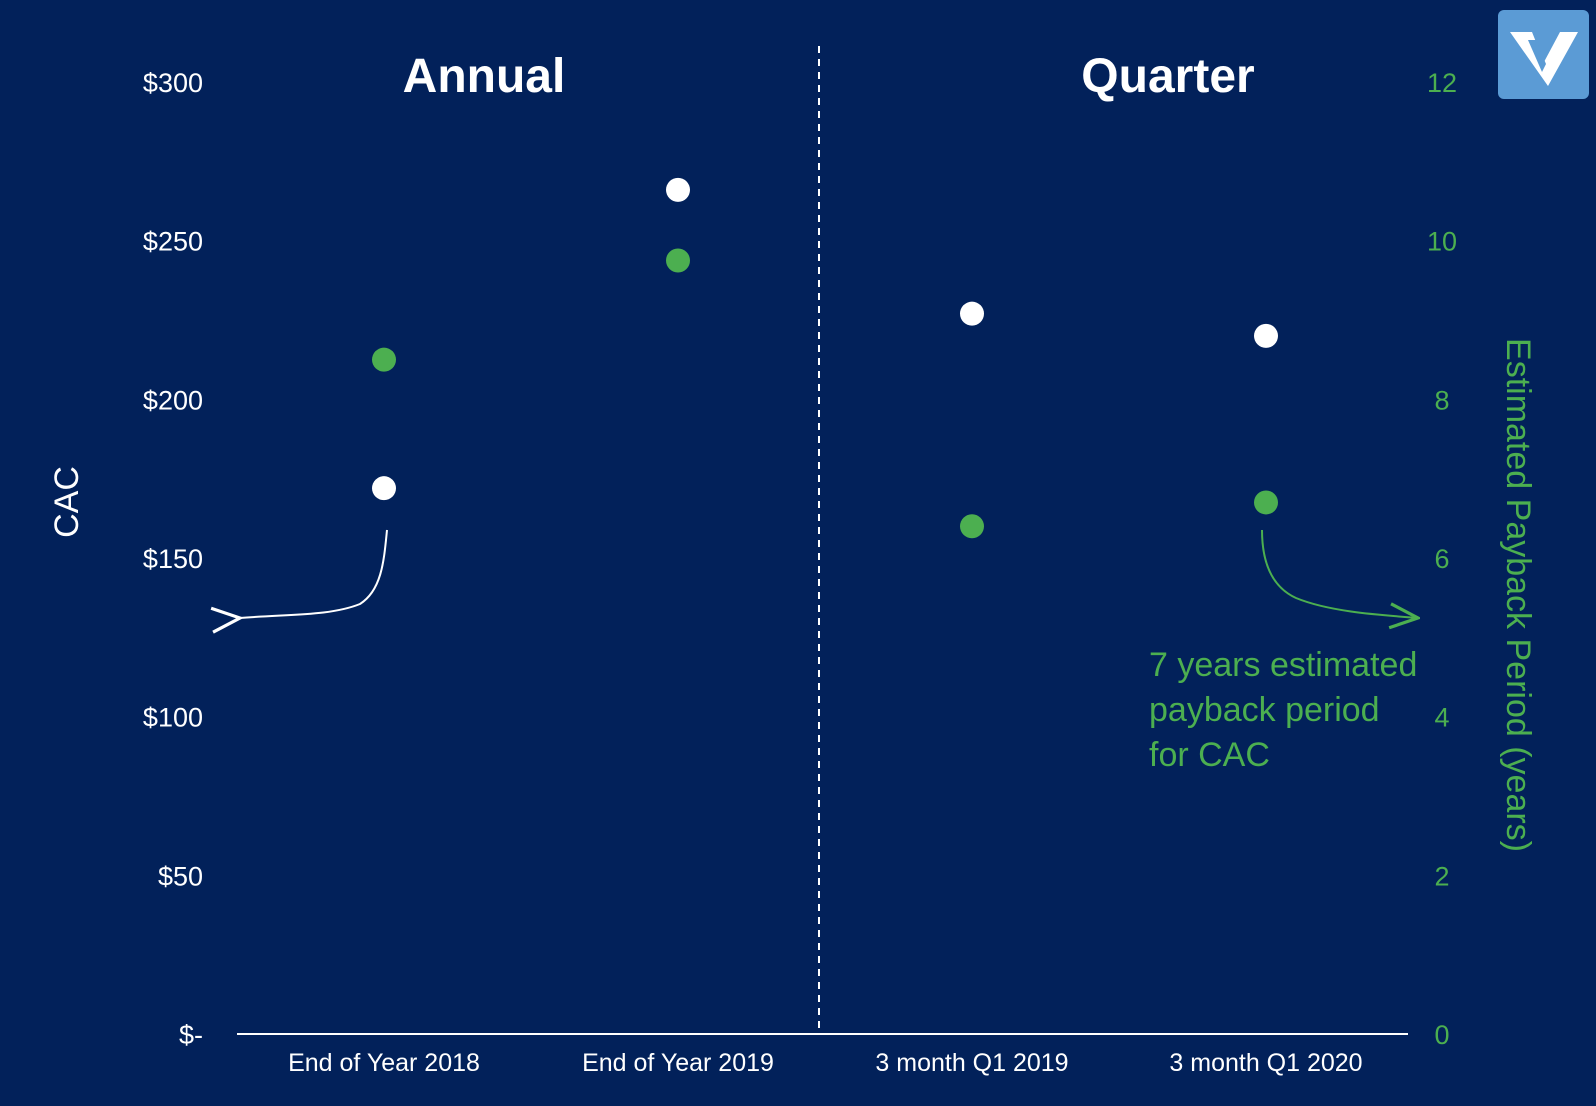 Image resolution: width=1596 pixels, height=1106 pixels. What do you see at coordinates (1543, 54) in the screenshot?
I see `v-logo-icon` at bounding box center [1543, 54].